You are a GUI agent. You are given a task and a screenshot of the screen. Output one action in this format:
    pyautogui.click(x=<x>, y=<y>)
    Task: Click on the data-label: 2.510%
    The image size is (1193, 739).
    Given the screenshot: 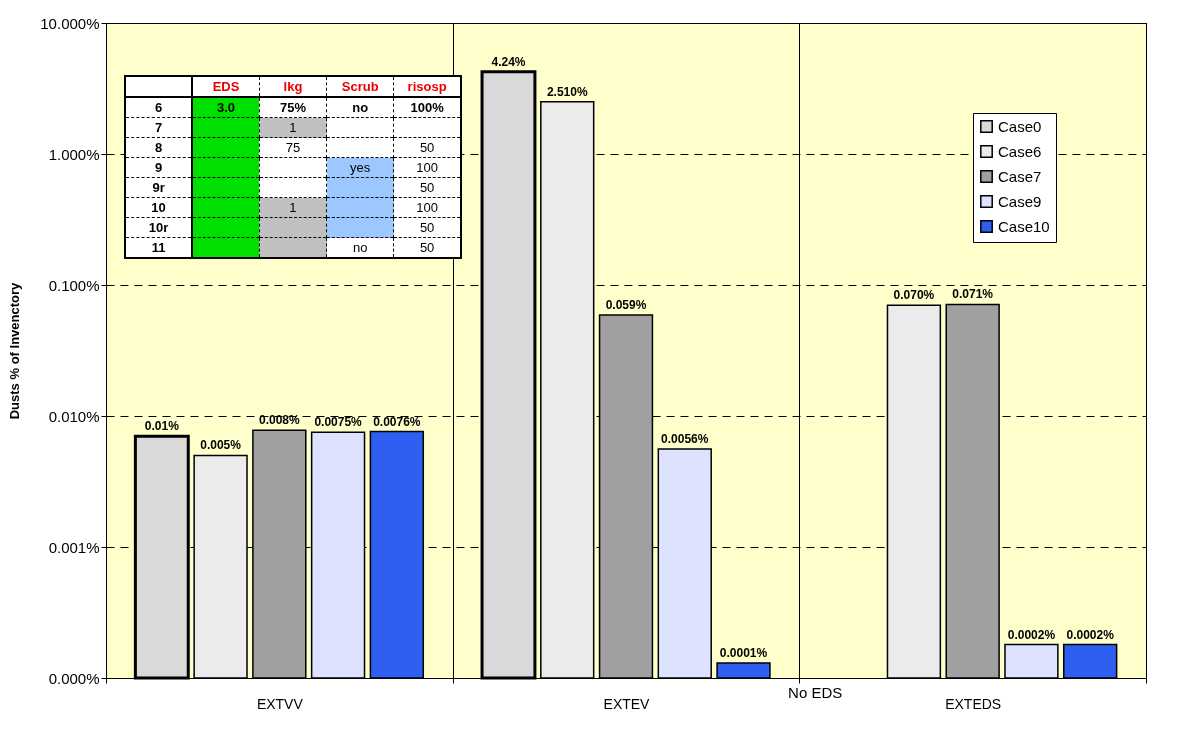 What is the action you would take?
    pyautogui.click(x=567, y=91)
    